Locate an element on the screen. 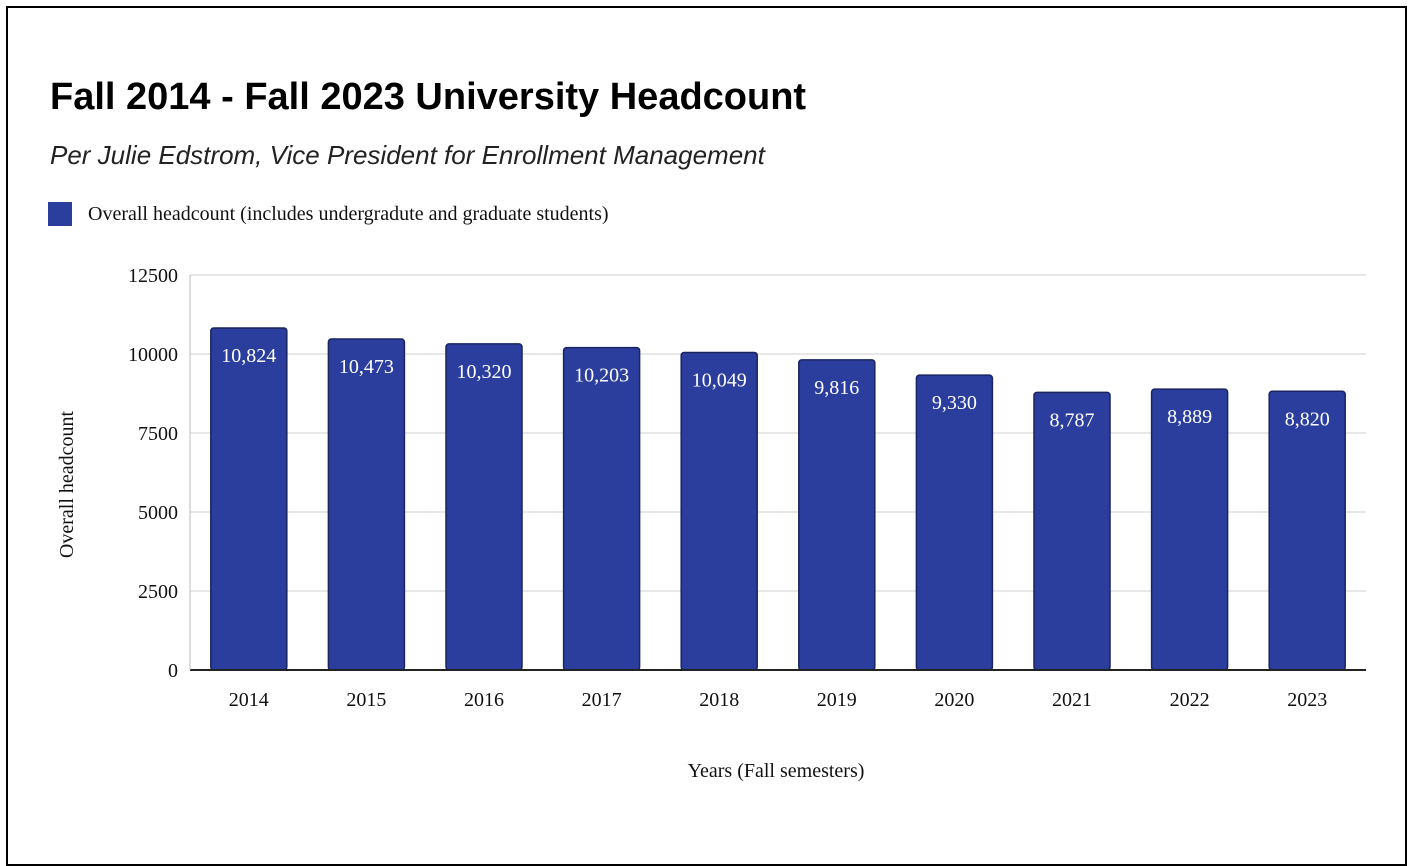  bar-value-label: 10,320 is located at coordinates (484, 372).